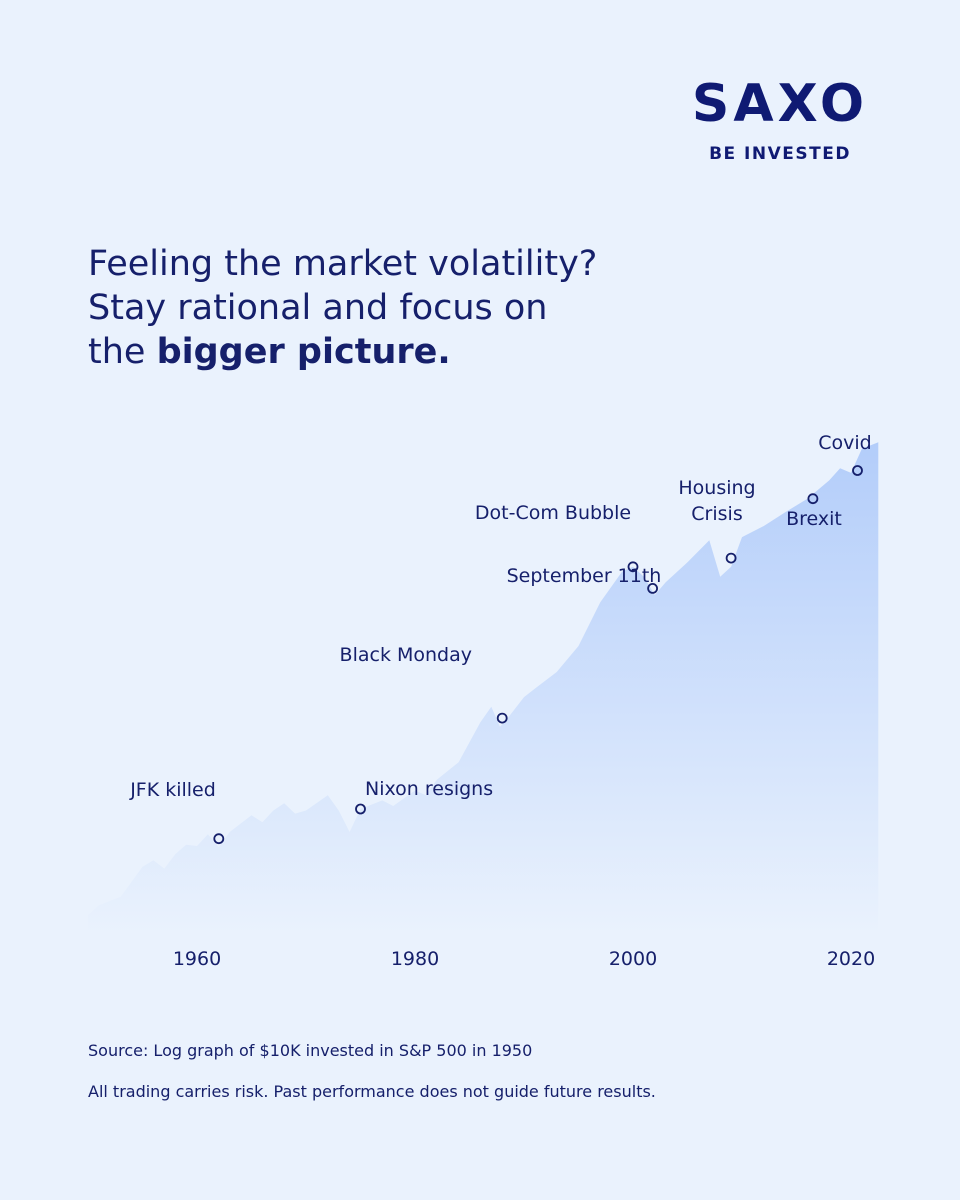 Image resolution: width=960 pixels, height=1200 pixels. I want to click on event-label-jfk-killed: JFK killed, so click(172, 790).